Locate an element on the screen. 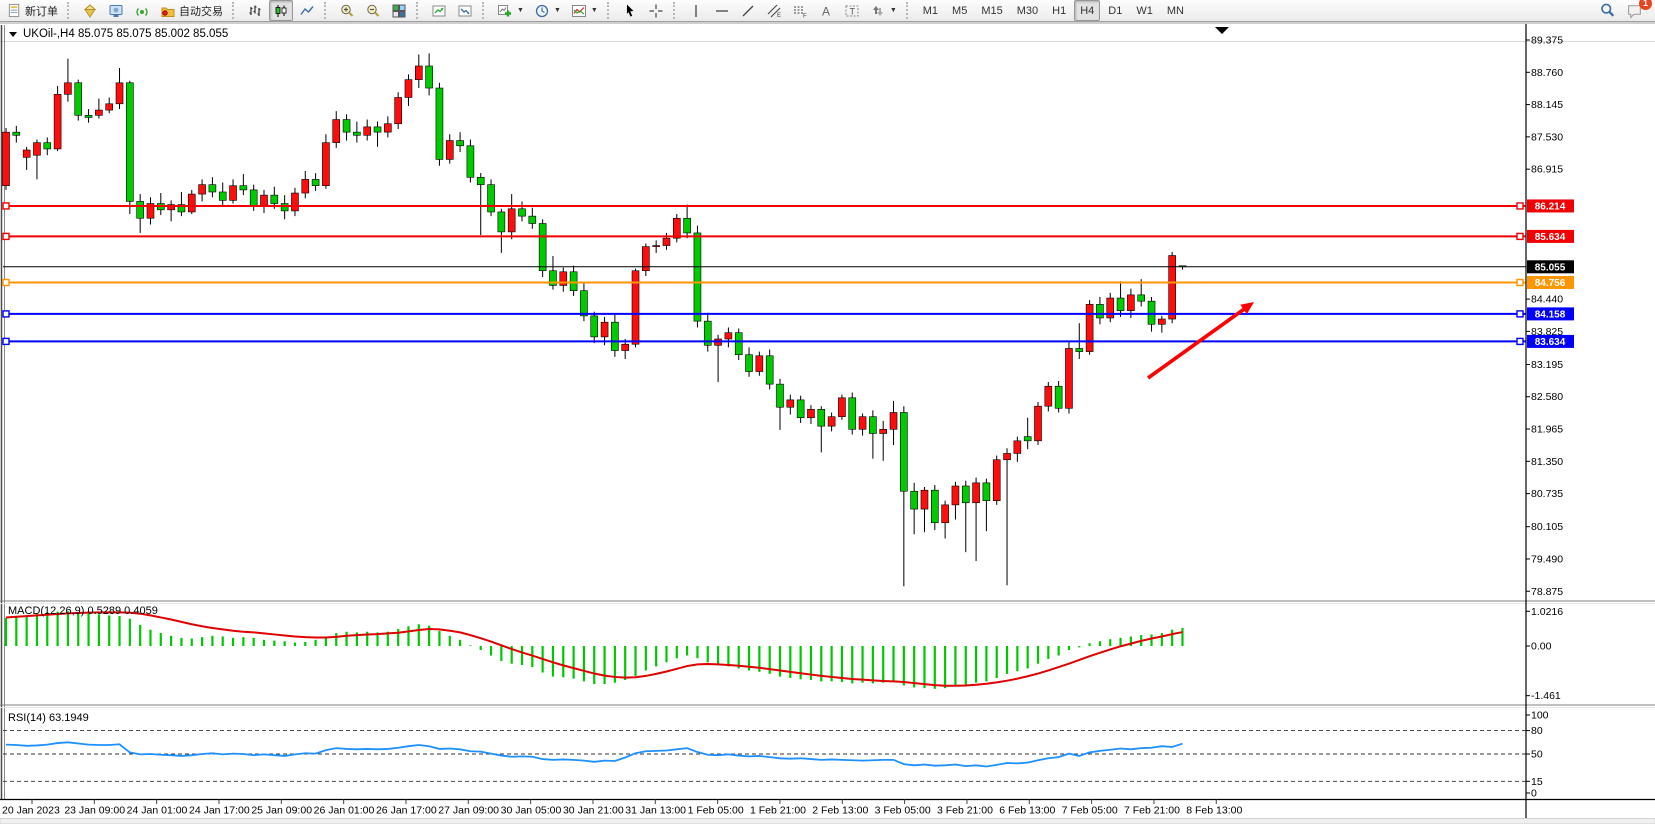 The width and height of the screenshot is (1655, 824). auto-trading-icon is located at coordinates (168, 11).